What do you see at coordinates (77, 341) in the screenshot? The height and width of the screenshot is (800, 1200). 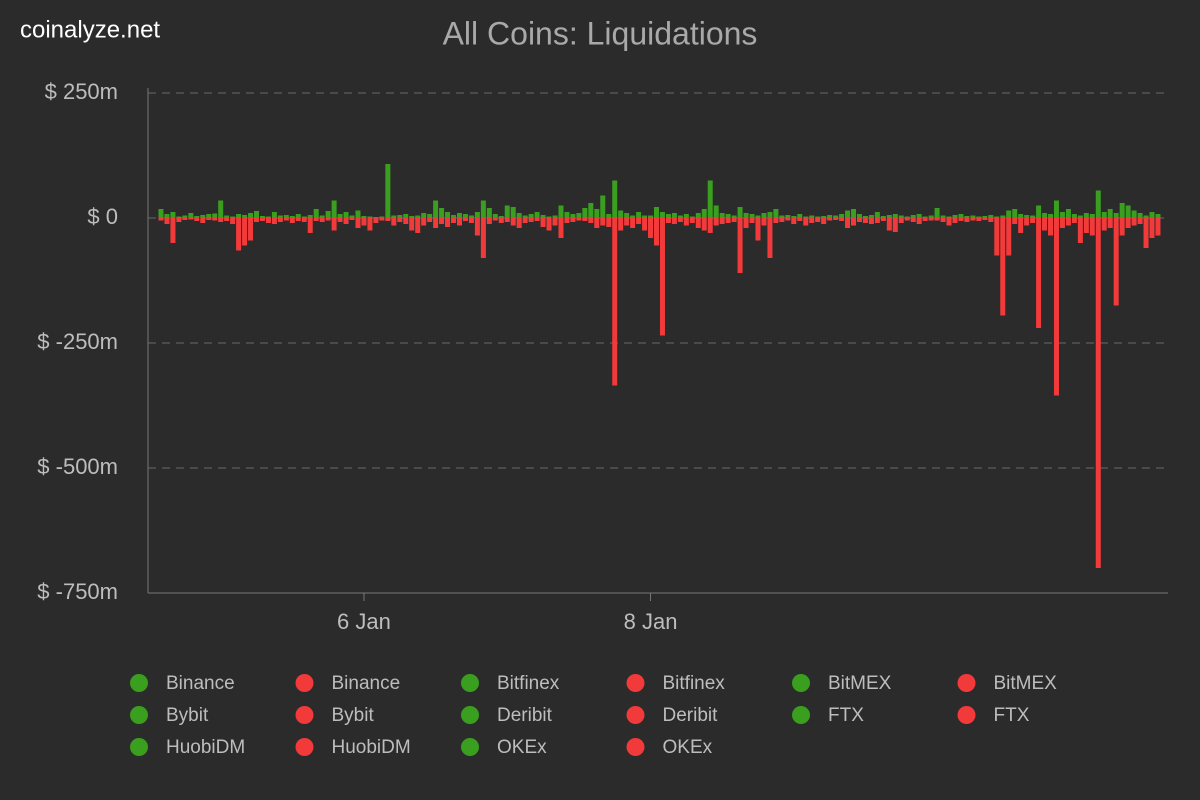 I see `y-tick-label: $ -250m` at bounding box center [77, 341].